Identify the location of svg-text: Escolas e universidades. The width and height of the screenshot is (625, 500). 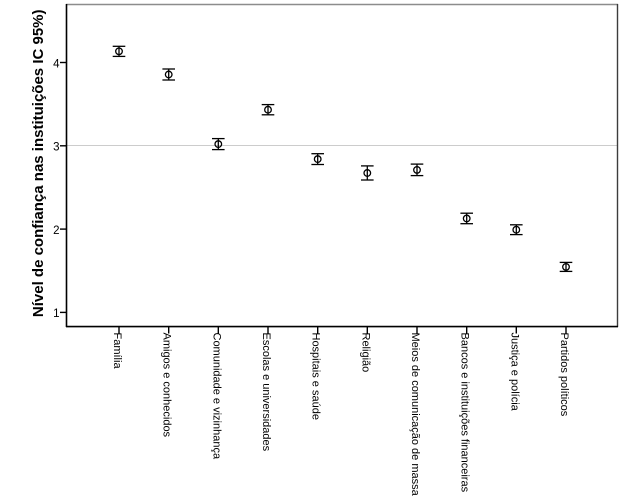
(266, 392).